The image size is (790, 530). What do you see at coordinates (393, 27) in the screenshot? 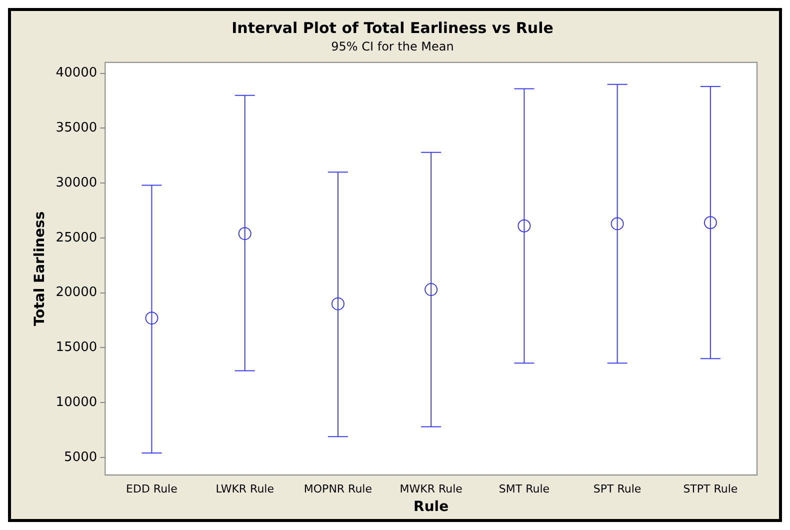
I see `chart-title: Interval Plot of Total Earliness vs Rule` at bounding box center [393, 27].